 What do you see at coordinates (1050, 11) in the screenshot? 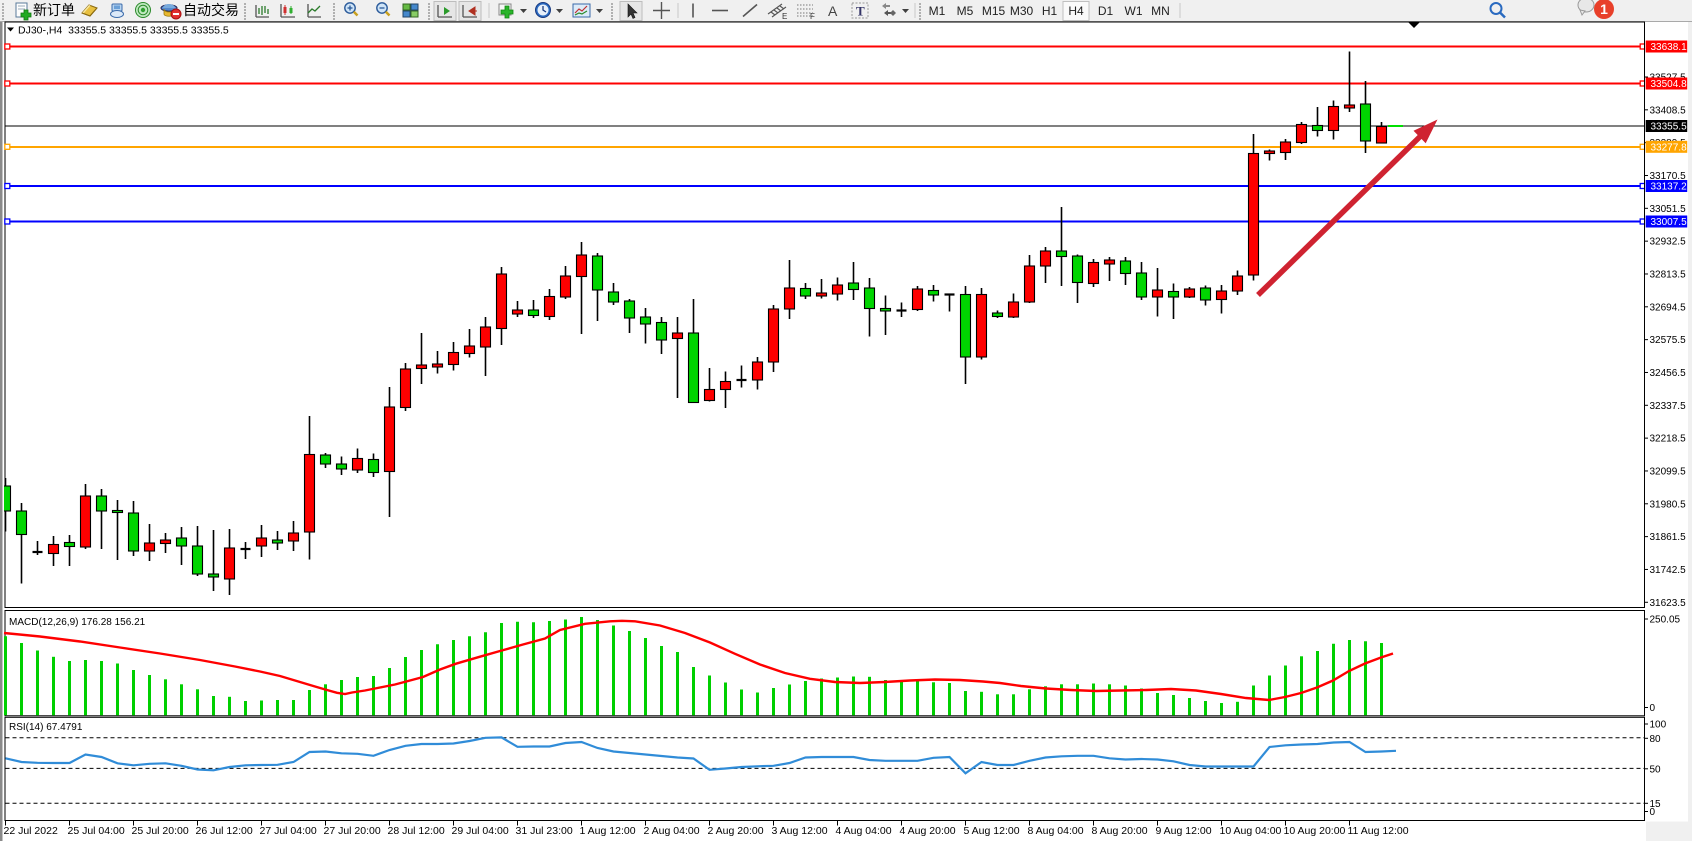
I see `svg-text: H1` at bounding box center [1050, 11].